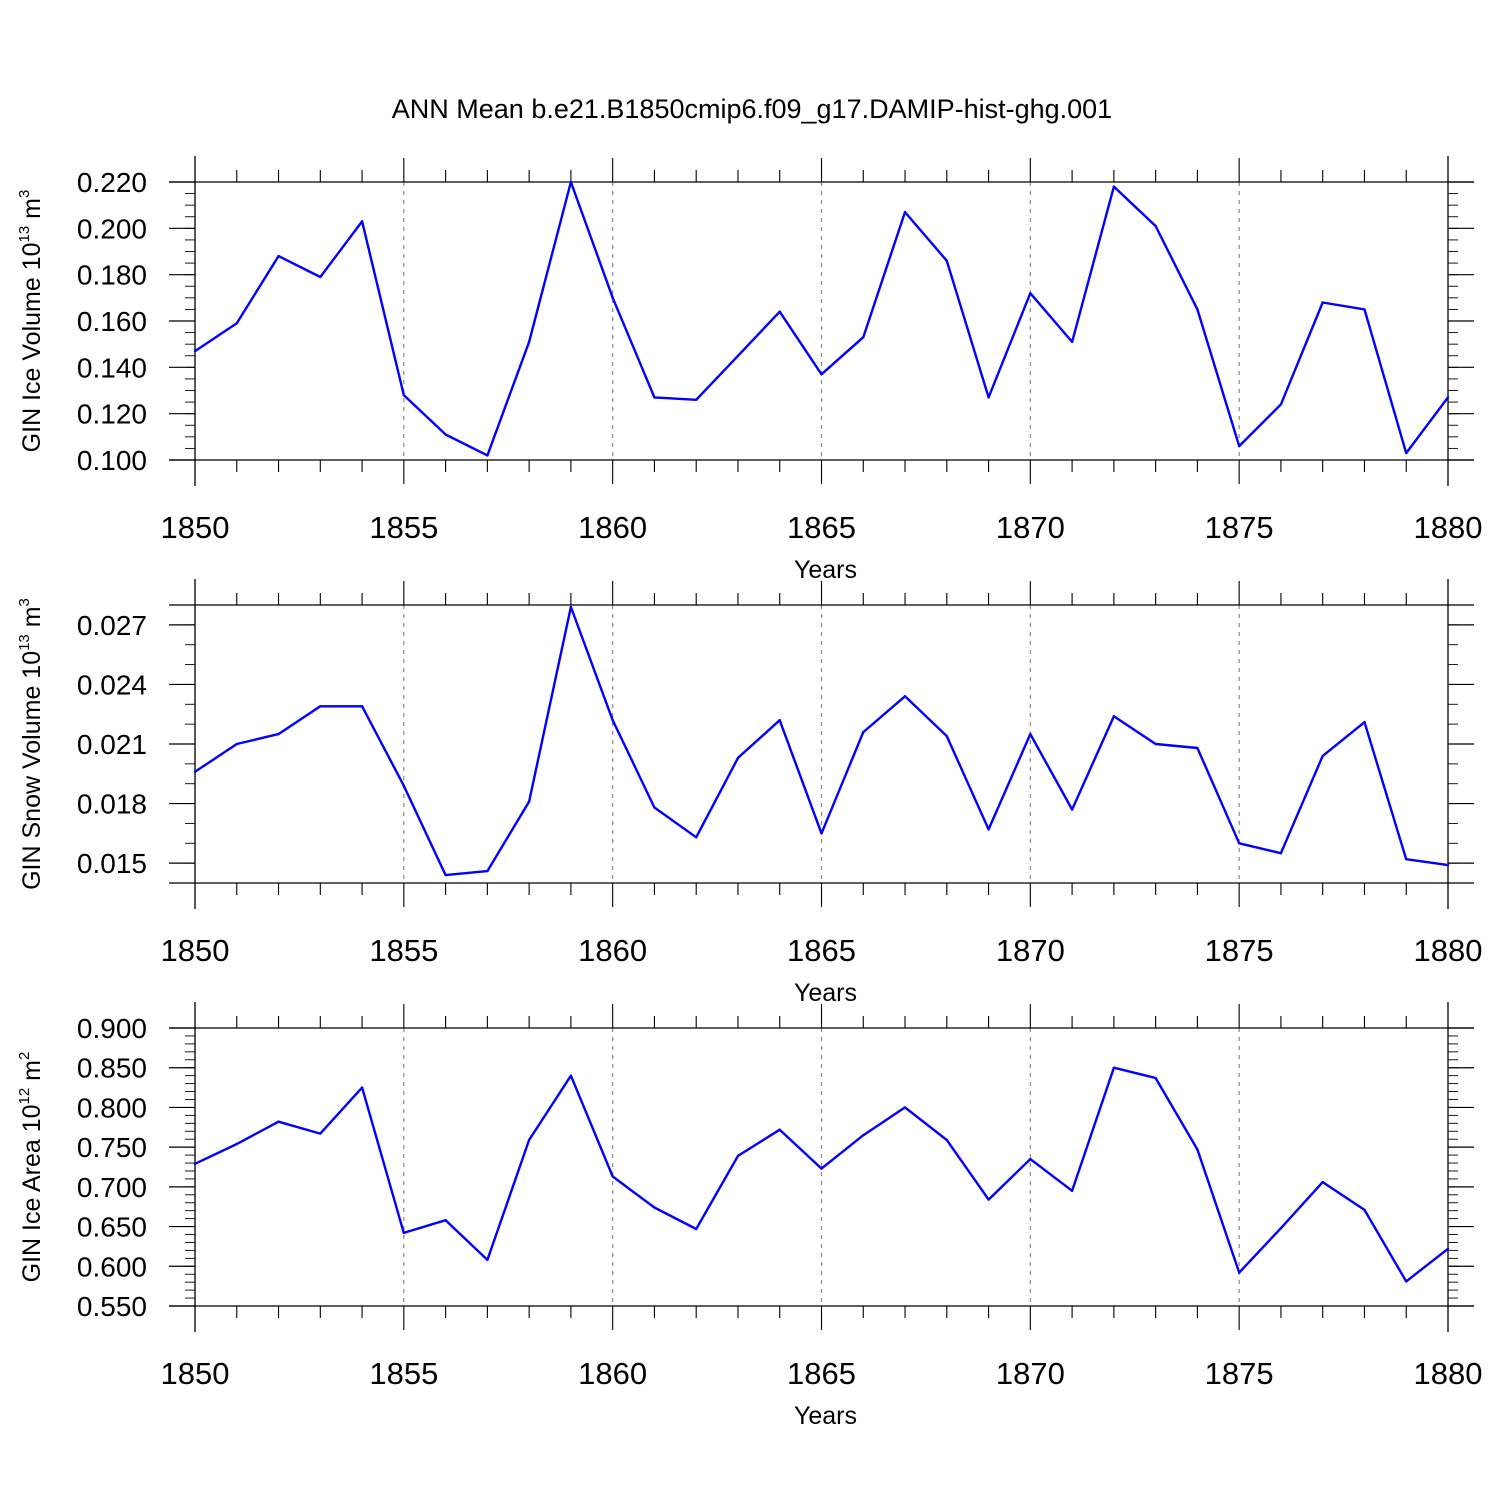  What do you see at coordinates (31, 744) in the screenshot?
I see `y-axis-title: GIN Snow Volume 1013 m3` at bounding box center [31, 744].